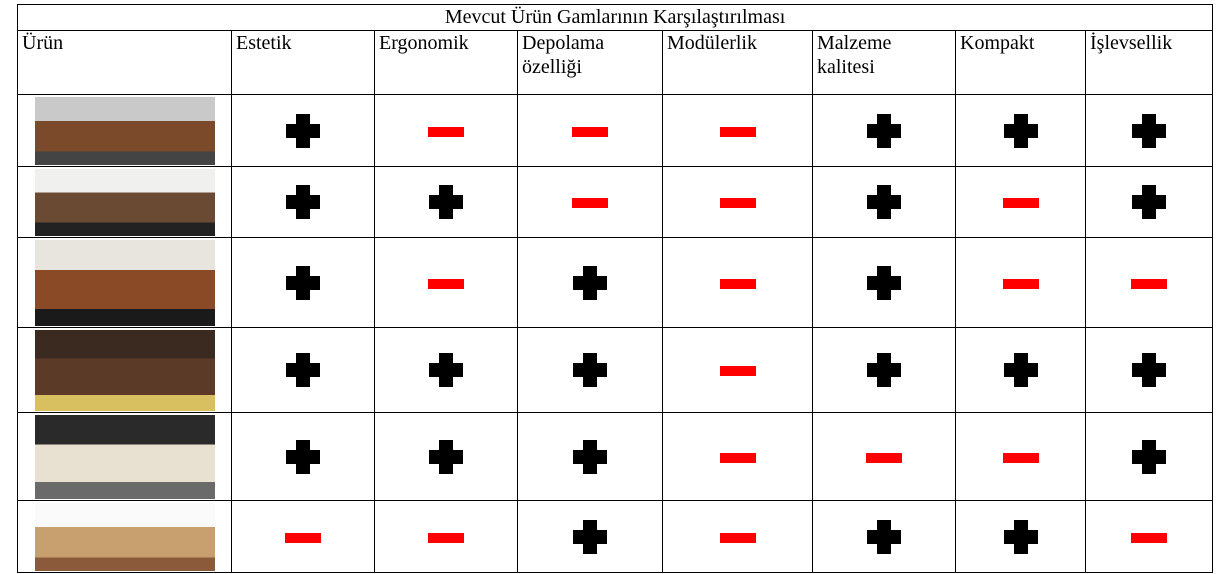 Image resolution: width=1219 pixels, height=574 pixels. Describe the element at coordinates (1149, 62) in the screenshot. I see `column-header: İşlevsellik` at that location.